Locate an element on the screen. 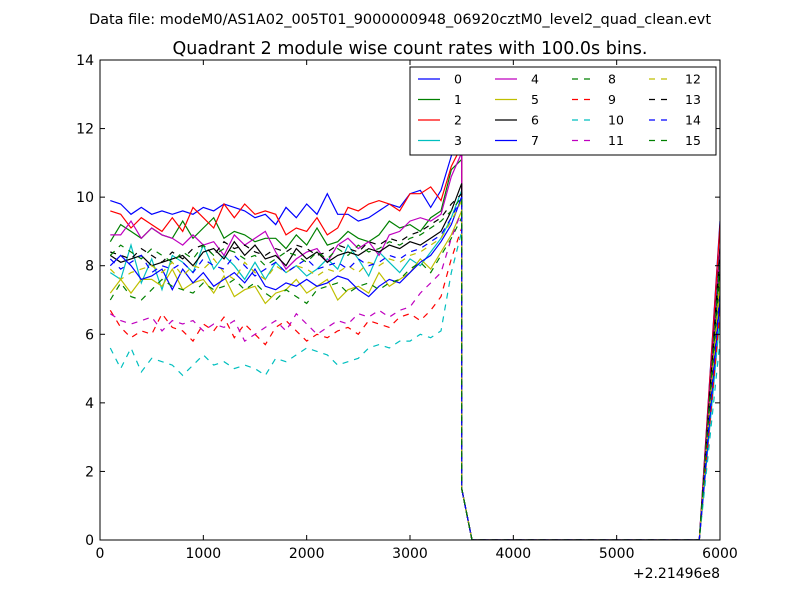 The height and width of the screenshot is (600, 800). legend-label-15: 15 is located at coordinates (693, 140).